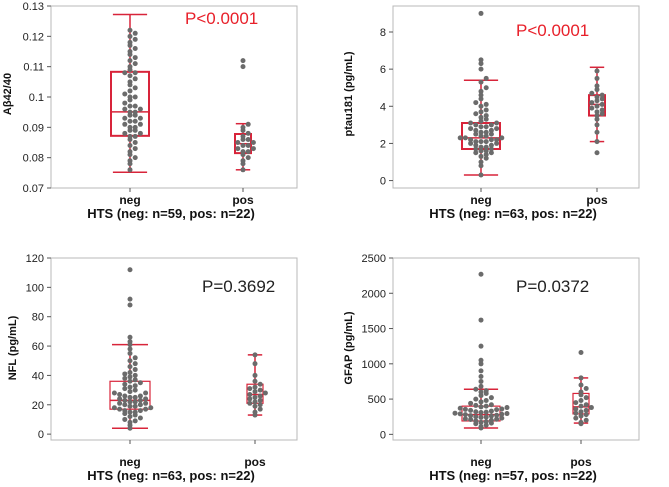 The image size is (669, 487). What do you see at coordinates (383, 182) in the screenshot?
I see `y-tick-label: 0` at bounding box center [383, 182].